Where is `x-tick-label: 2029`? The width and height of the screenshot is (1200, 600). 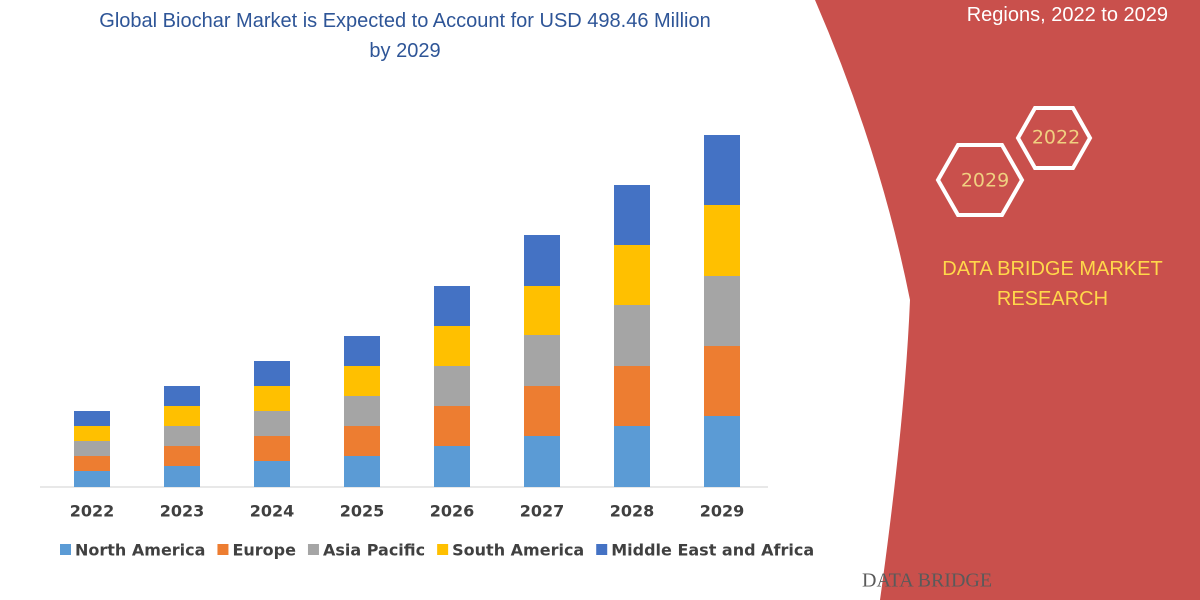 x-tick-label: 2029 is located at coordinates (722, 511).